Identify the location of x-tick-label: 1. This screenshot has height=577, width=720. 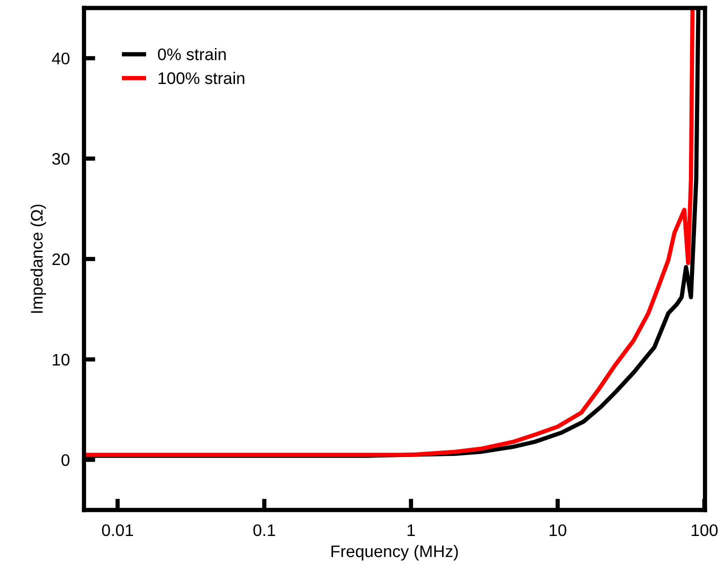
(411, 530).